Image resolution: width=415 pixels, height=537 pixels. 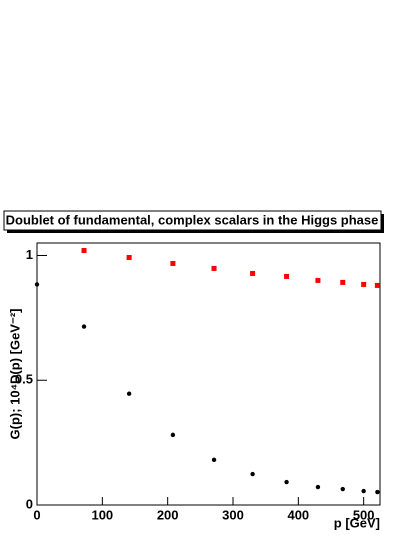 What do you see at coordinates (14, 373) in the screenshot?
I see `y-axis-label: G(p); 10⁴D(p) [GeV⁻²]` at bounding box center [14, 373].